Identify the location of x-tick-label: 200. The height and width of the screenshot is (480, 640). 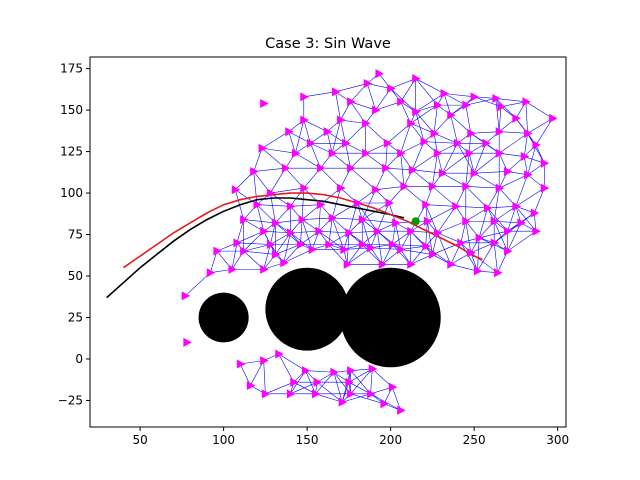
(390, 440).